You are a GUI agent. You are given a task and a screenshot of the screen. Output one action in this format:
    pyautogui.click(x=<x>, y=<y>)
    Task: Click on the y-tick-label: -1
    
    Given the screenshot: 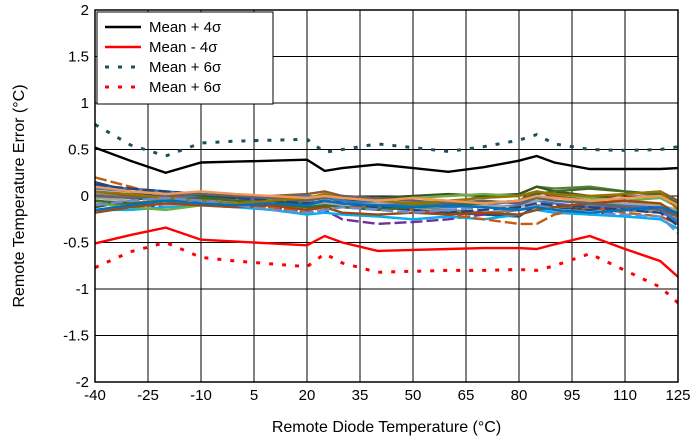 What is the action you would take?
    pyautogui.click(x=82, y=289)
    